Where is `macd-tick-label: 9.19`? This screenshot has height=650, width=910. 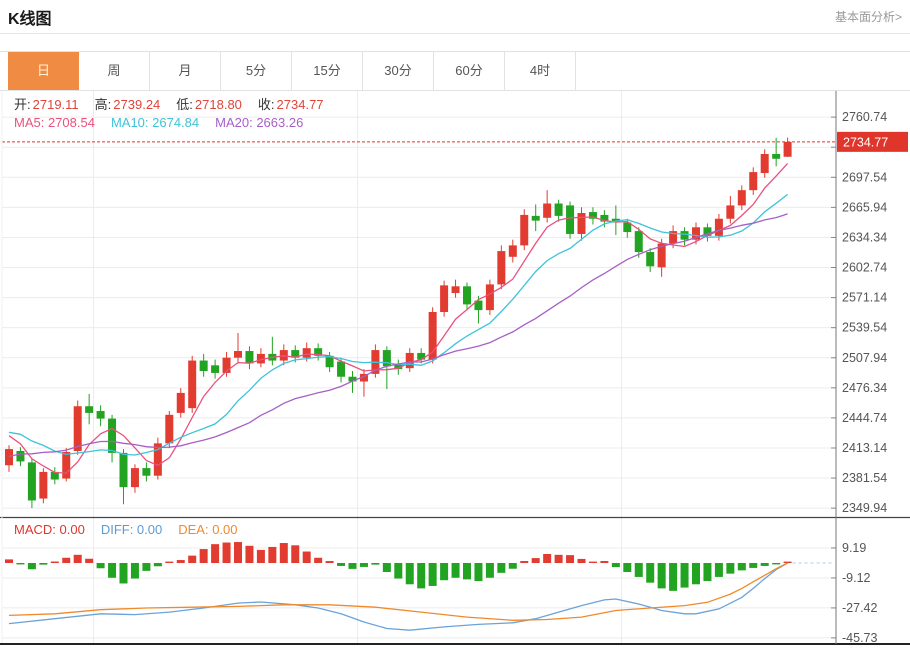 macd-tick-label: 9.19 is located at coordinates (854, 548).